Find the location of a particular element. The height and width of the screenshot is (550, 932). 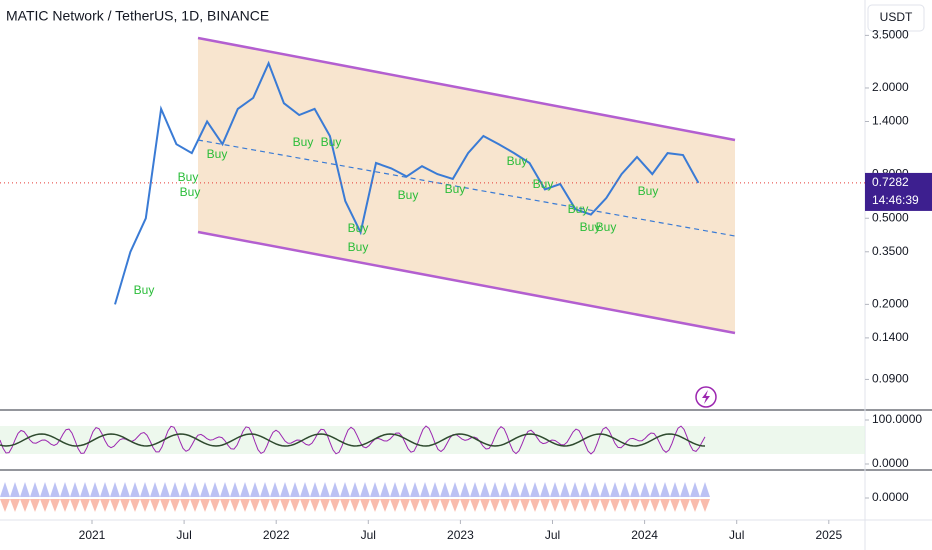

currency-label: USDT is located at coordinates (896, 17).